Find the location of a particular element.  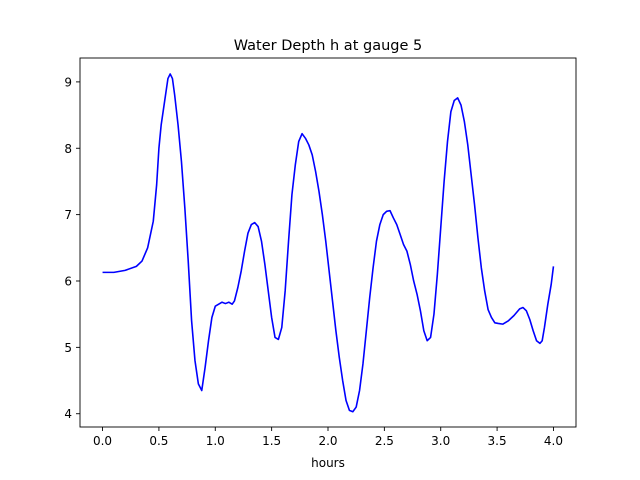

x-tick-label: 4.0 is located at coordinates (553, 441).